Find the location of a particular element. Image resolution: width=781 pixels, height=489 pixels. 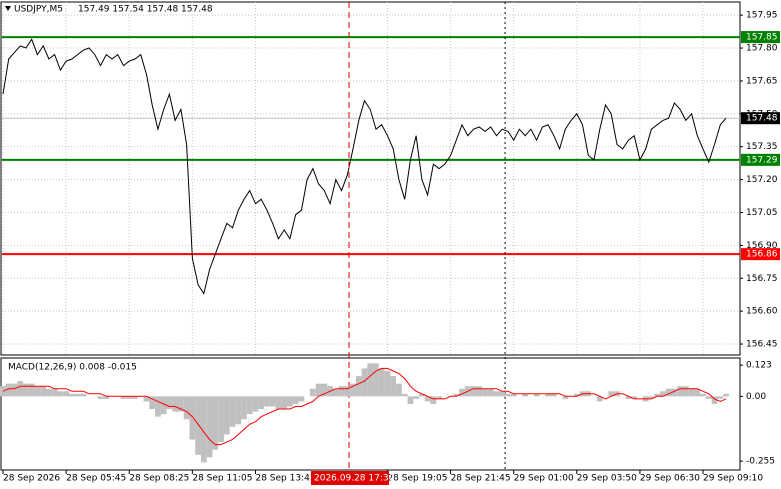

y-tick-label: 157.05 is located at coordinates (762, 213).